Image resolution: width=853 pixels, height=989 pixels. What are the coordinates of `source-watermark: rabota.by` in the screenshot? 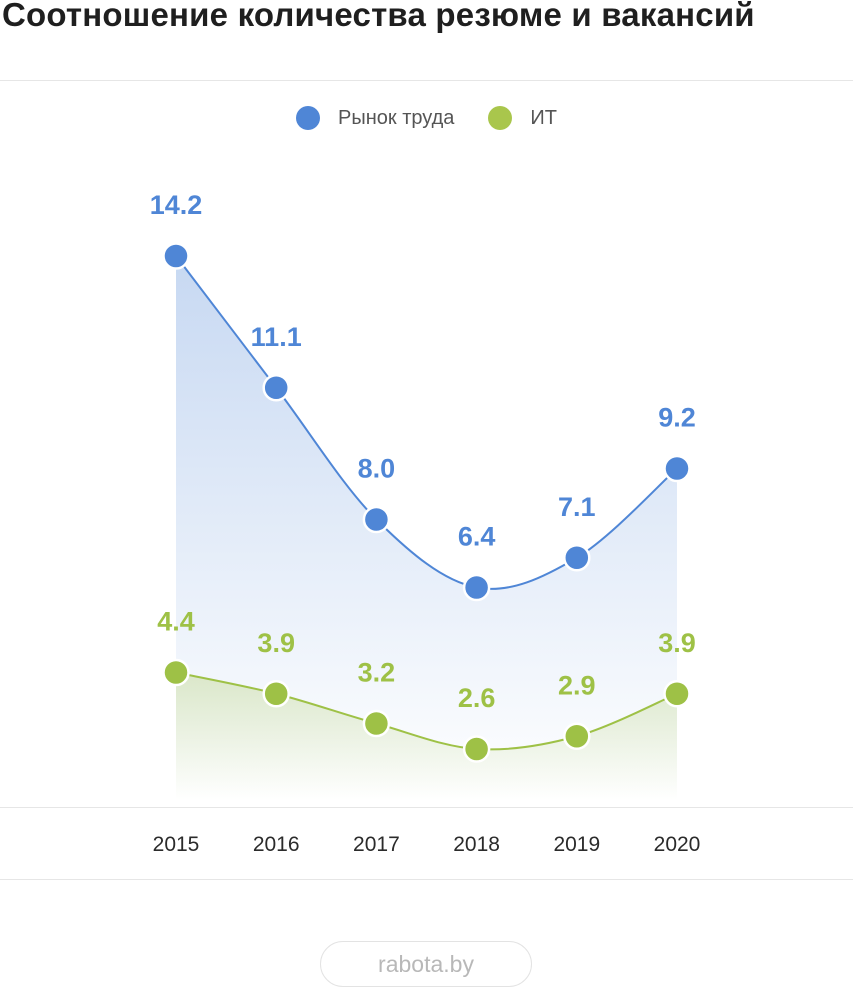 It's located at (426, 964).